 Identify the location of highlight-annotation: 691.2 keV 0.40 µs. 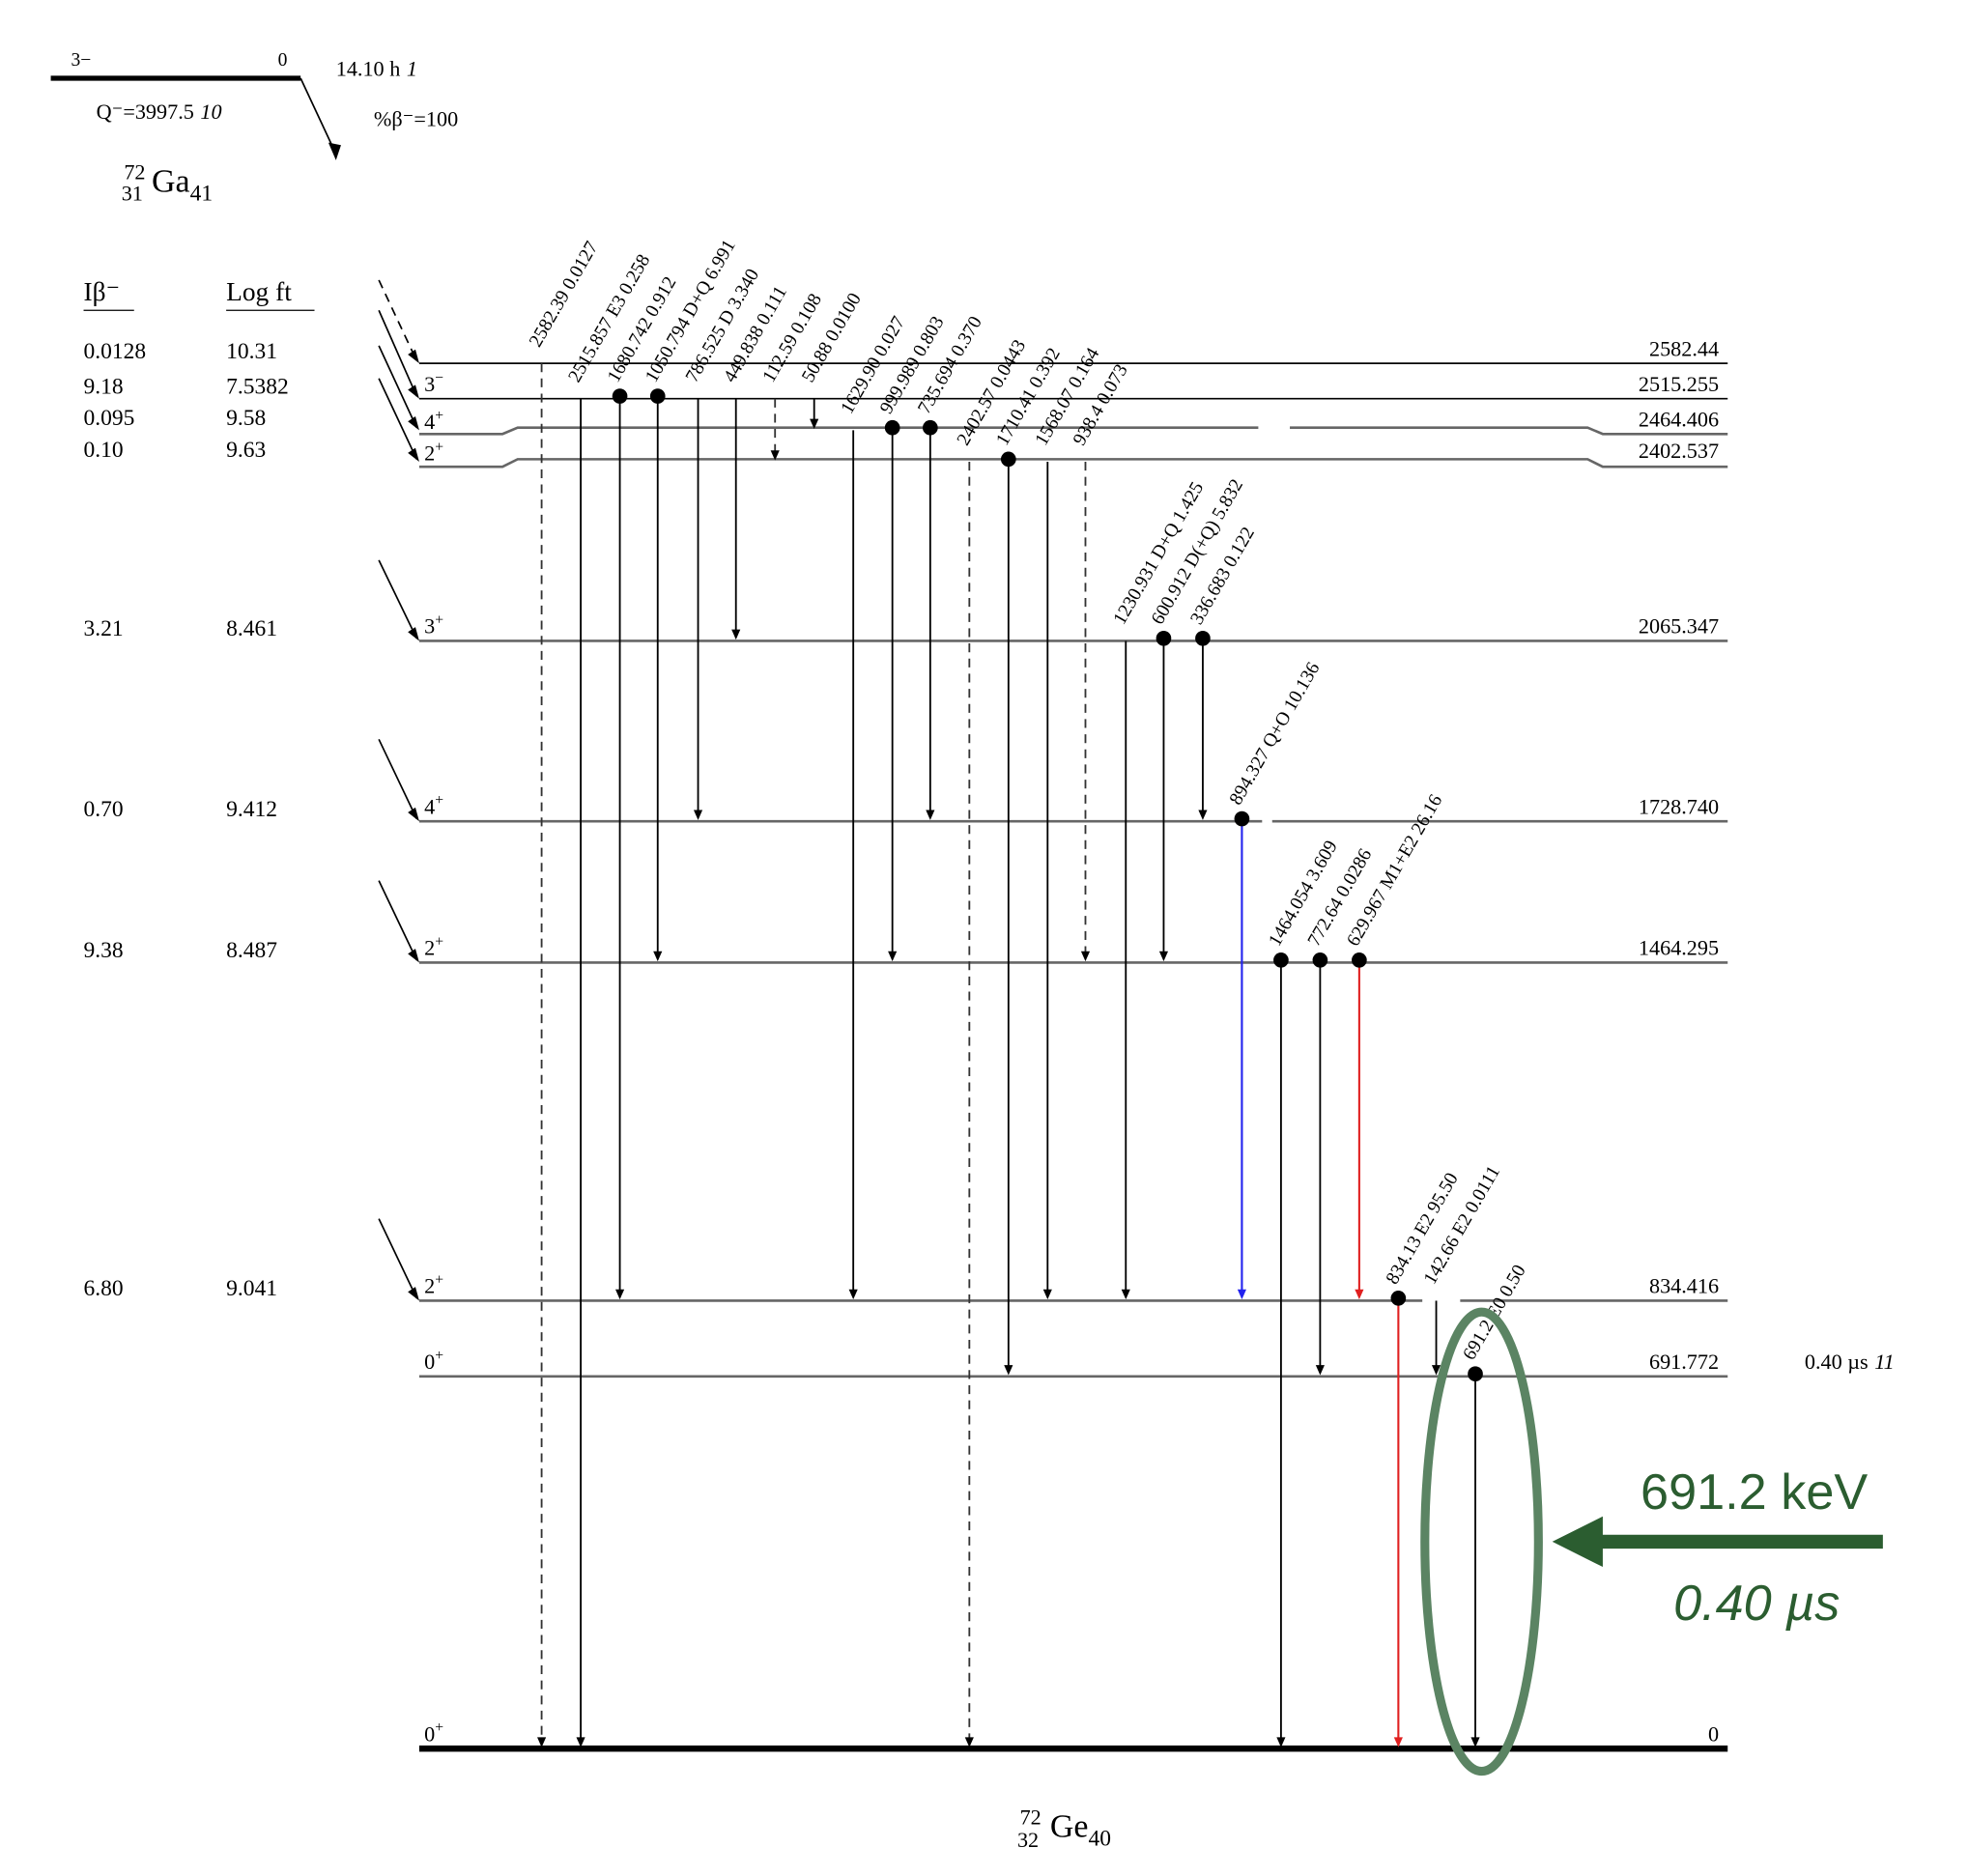
(1652, 1542).